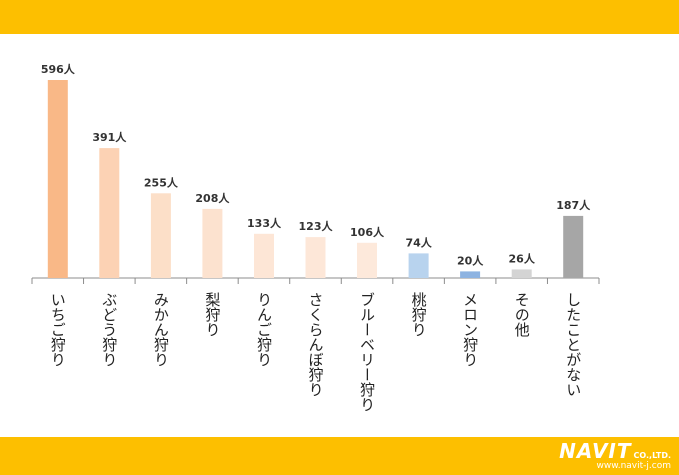 This screenshot has height=475, width=679. I want to click on category-label: したことがない, so click(573, 344).